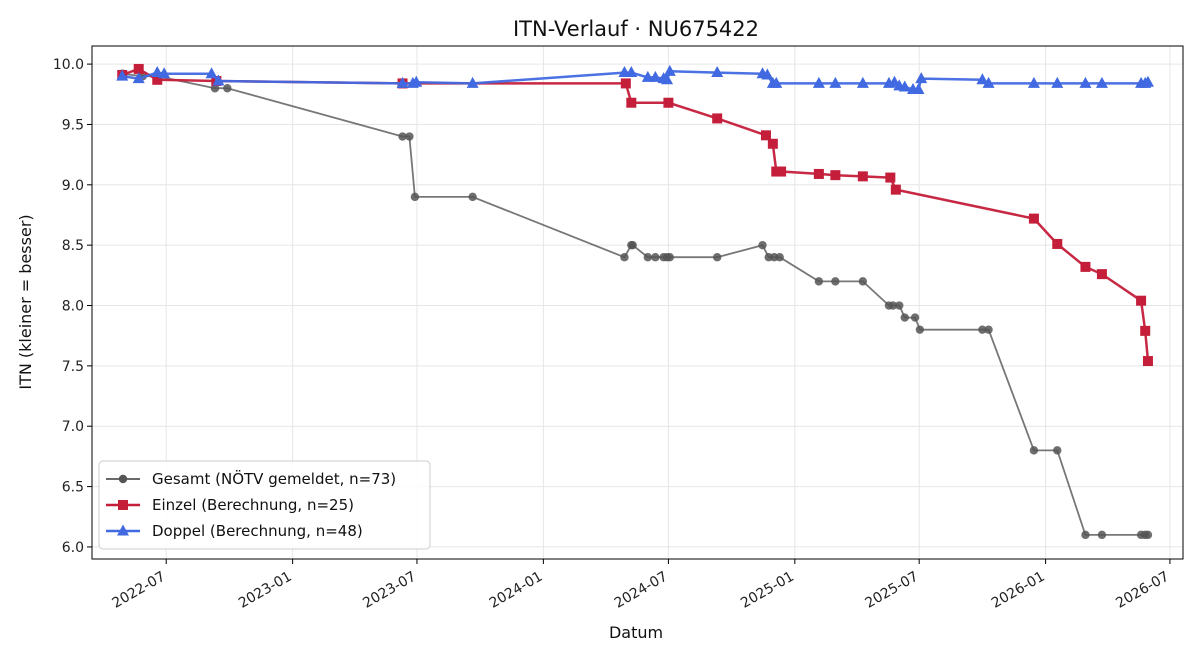 The width and height of the screenshot is (1200, 660). Describe the element at coordinates (73, 548) in the screenshot. I see `y-tick-label: 6.0` at that location.